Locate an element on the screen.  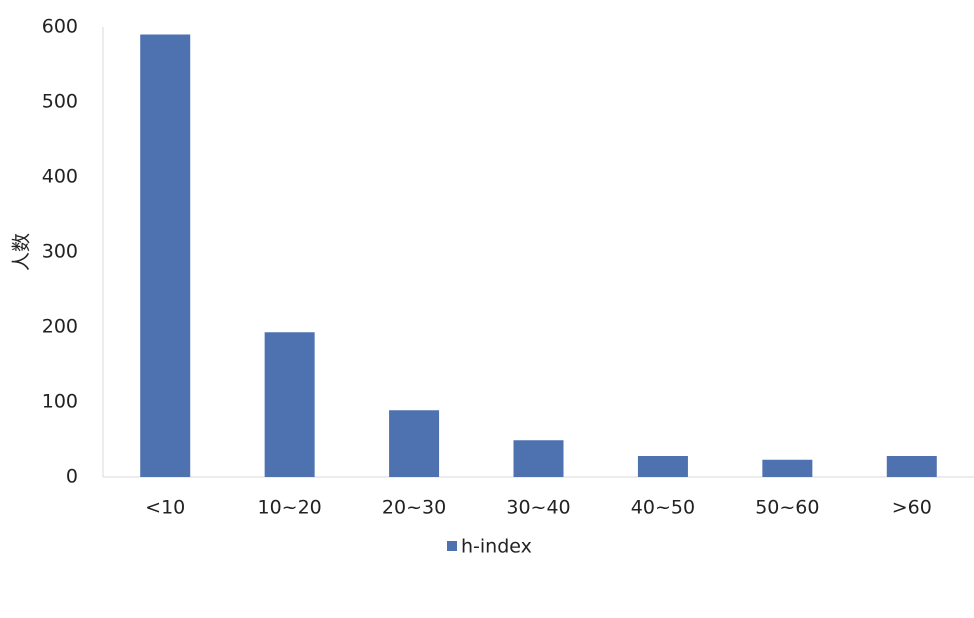
x-tick-label: 10~20 is located at coordinates (290, 508).